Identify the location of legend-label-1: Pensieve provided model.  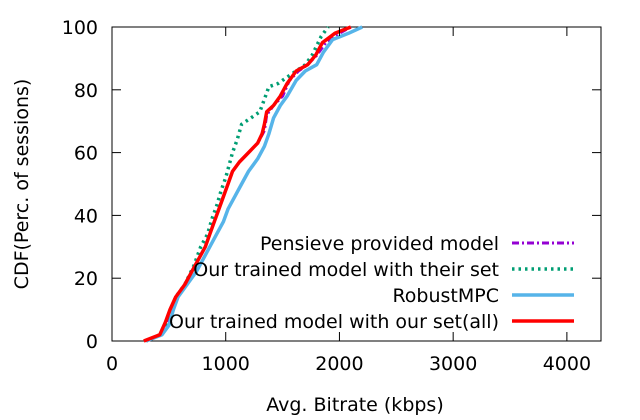
(379, 244).